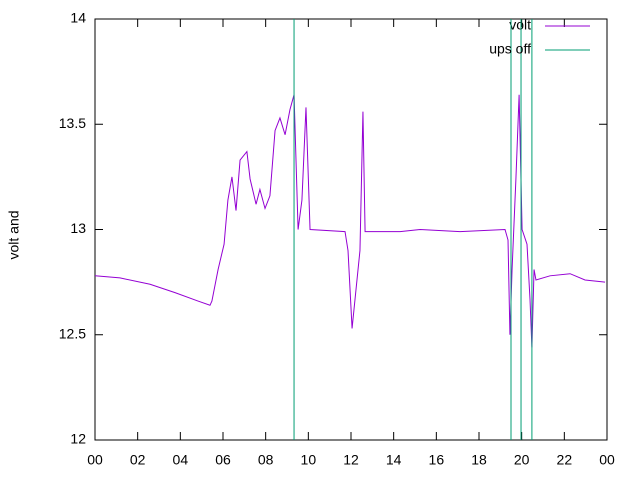  I want to click on legend-label: volt, so click(520, 25).